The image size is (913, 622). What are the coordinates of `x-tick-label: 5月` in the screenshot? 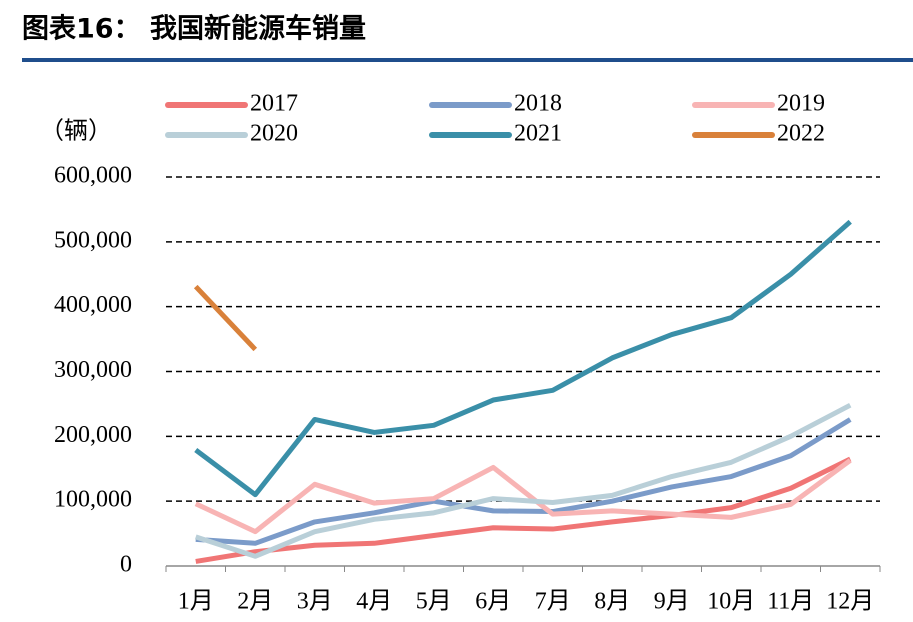 It's located at (434, 602).